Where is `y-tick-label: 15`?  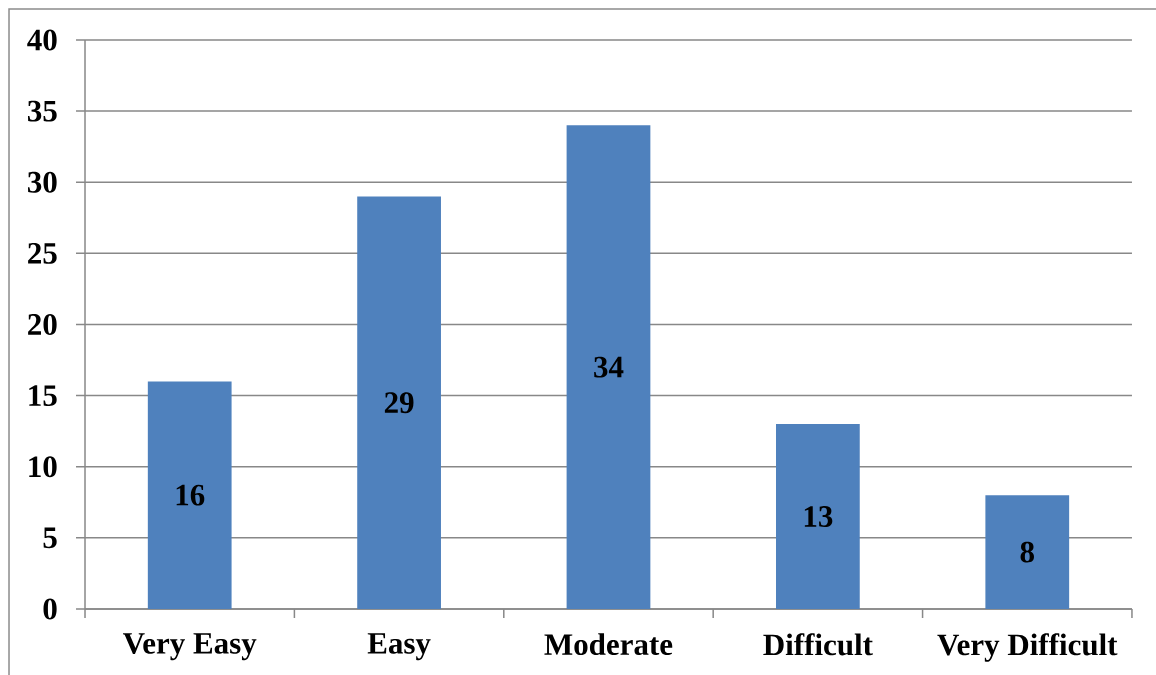
y-tick-label: 15 is located at coordinates (43, 395).